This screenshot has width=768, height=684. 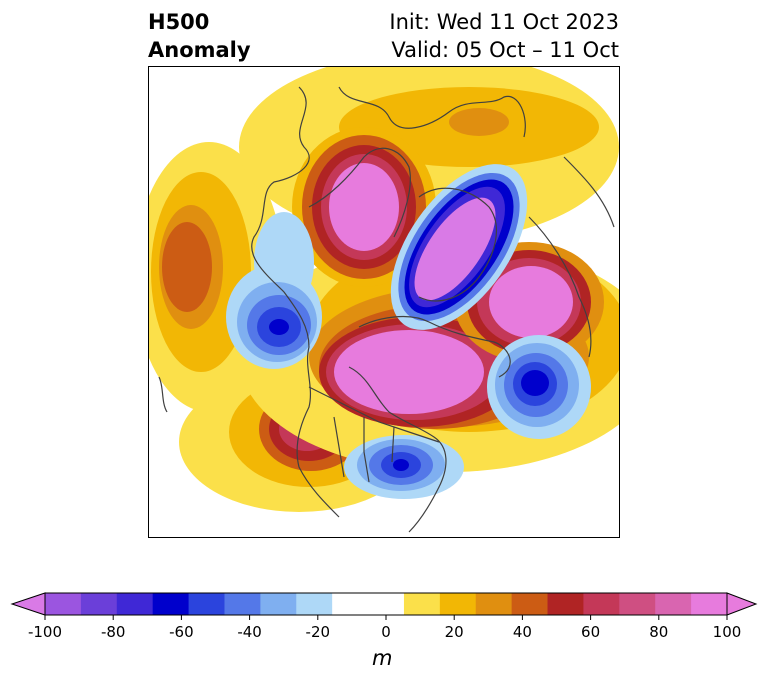 What do you see at coordinates (454, 632) in the screenshot?
I see `colorbar-tick-label: 20` at bounding box center [454, 632].